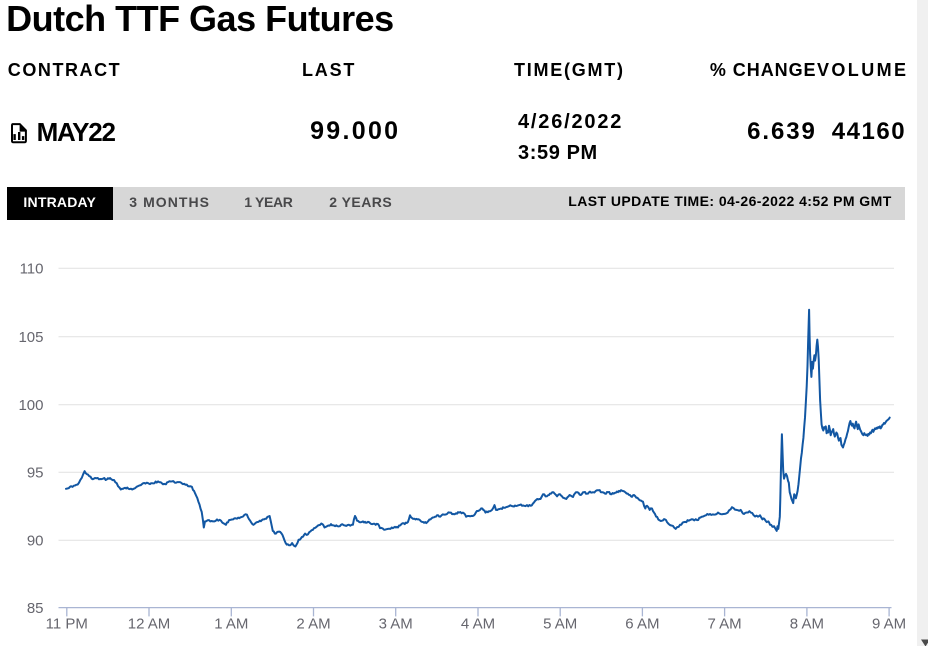 Image resolution: width=928 pixels, height=646 pixels. What do you see at coordinates (149, 624) in the screenshot?
I see `svg-text: 12 AM` at bounding box center [149, 624].